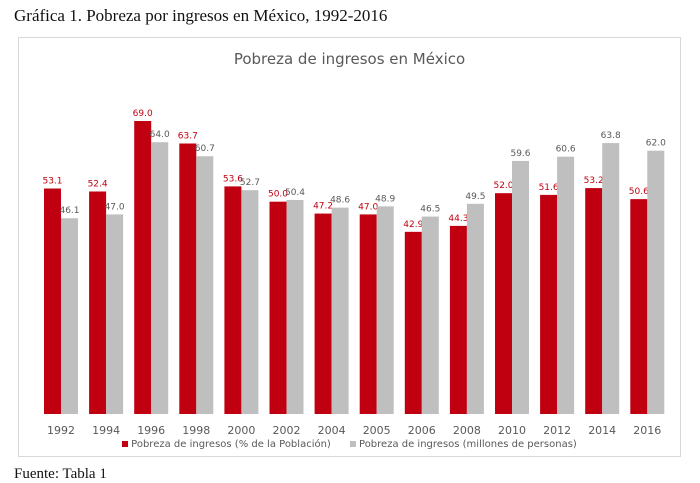 Image resolution: width=700 pixels, height=483 pixels. Describe the element at coordinates (430, 315) in the screenshot. I see `bar-millions-2006` at that location.